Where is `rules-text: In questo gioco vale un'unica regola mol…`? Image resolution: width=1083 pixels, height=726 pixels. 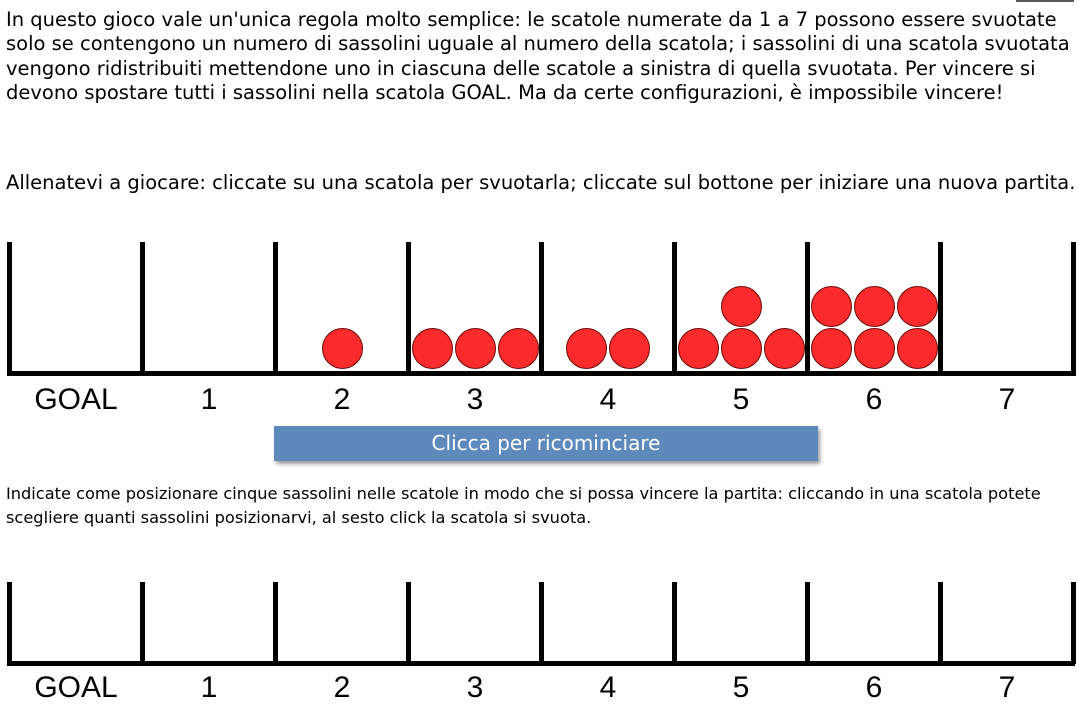 rules-text: In questo gioco vale un'unica regola mol… is located at coordinates (538, 56).